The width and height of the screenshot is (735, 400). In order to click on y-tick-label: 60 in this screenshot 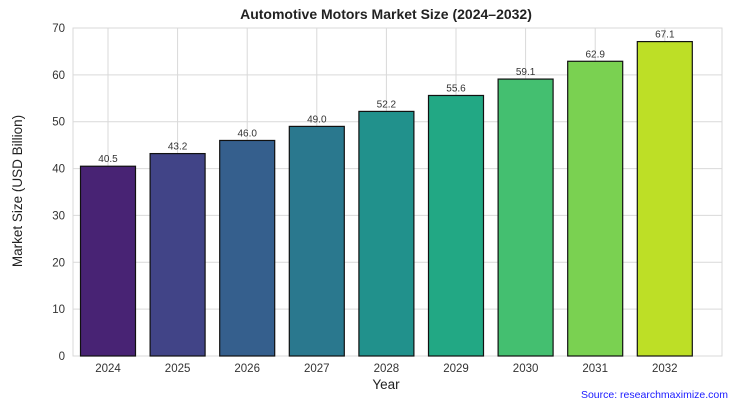, I will do `click(58, 76)`.